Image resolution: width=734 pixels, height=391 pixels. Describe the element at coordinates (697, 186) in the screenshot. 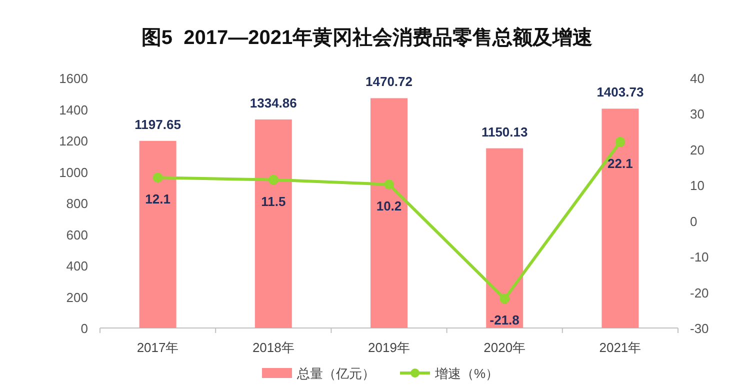

I see `y2-tick-label: 10` at that location.